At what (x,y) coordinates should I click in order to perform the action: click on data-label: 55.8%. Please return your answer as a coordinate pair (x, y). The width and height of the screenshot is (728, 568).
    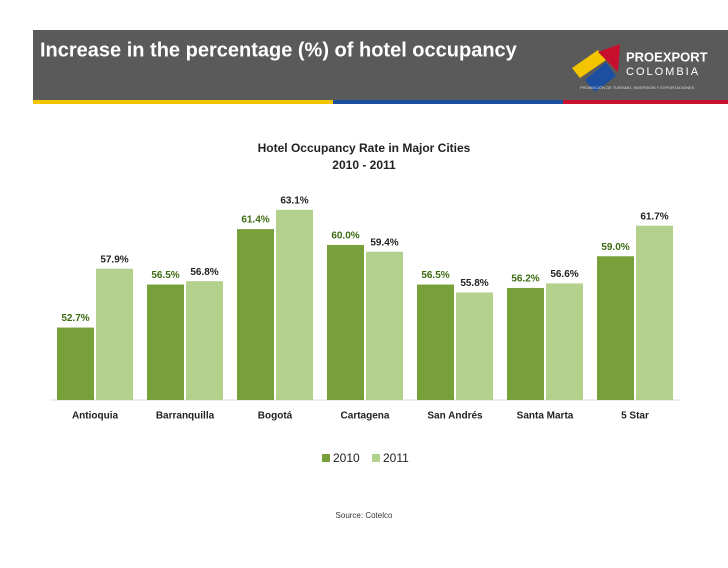
    Looking at the image, I should click on (474, 283).